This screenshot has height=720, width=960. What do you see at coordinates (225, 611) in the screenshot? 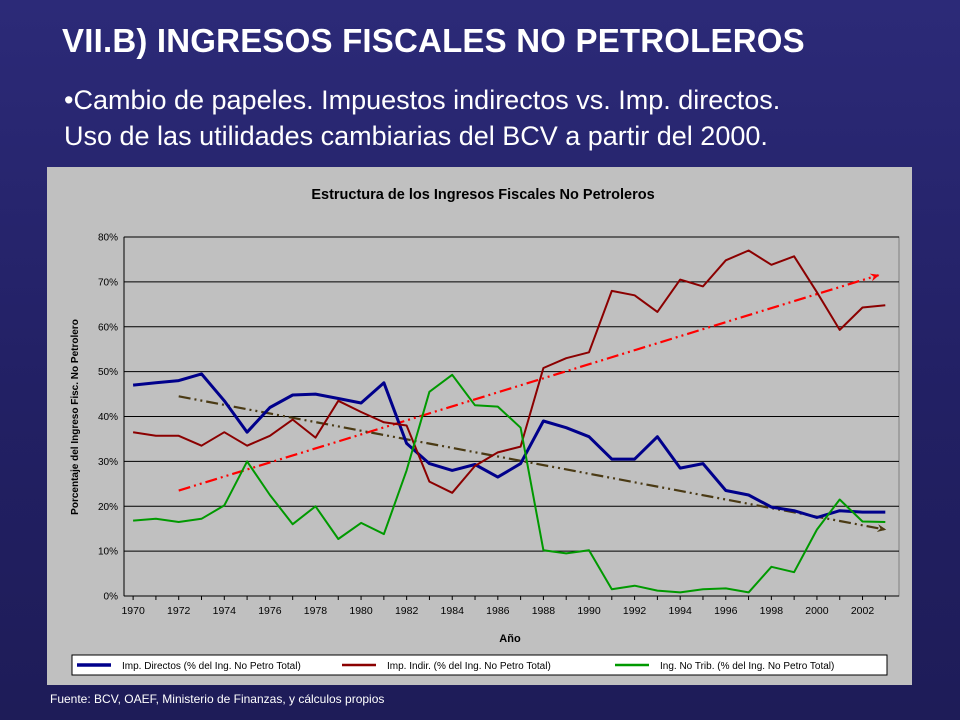
I see `x-tick-label: 1974` at bounding box center [225, 611].